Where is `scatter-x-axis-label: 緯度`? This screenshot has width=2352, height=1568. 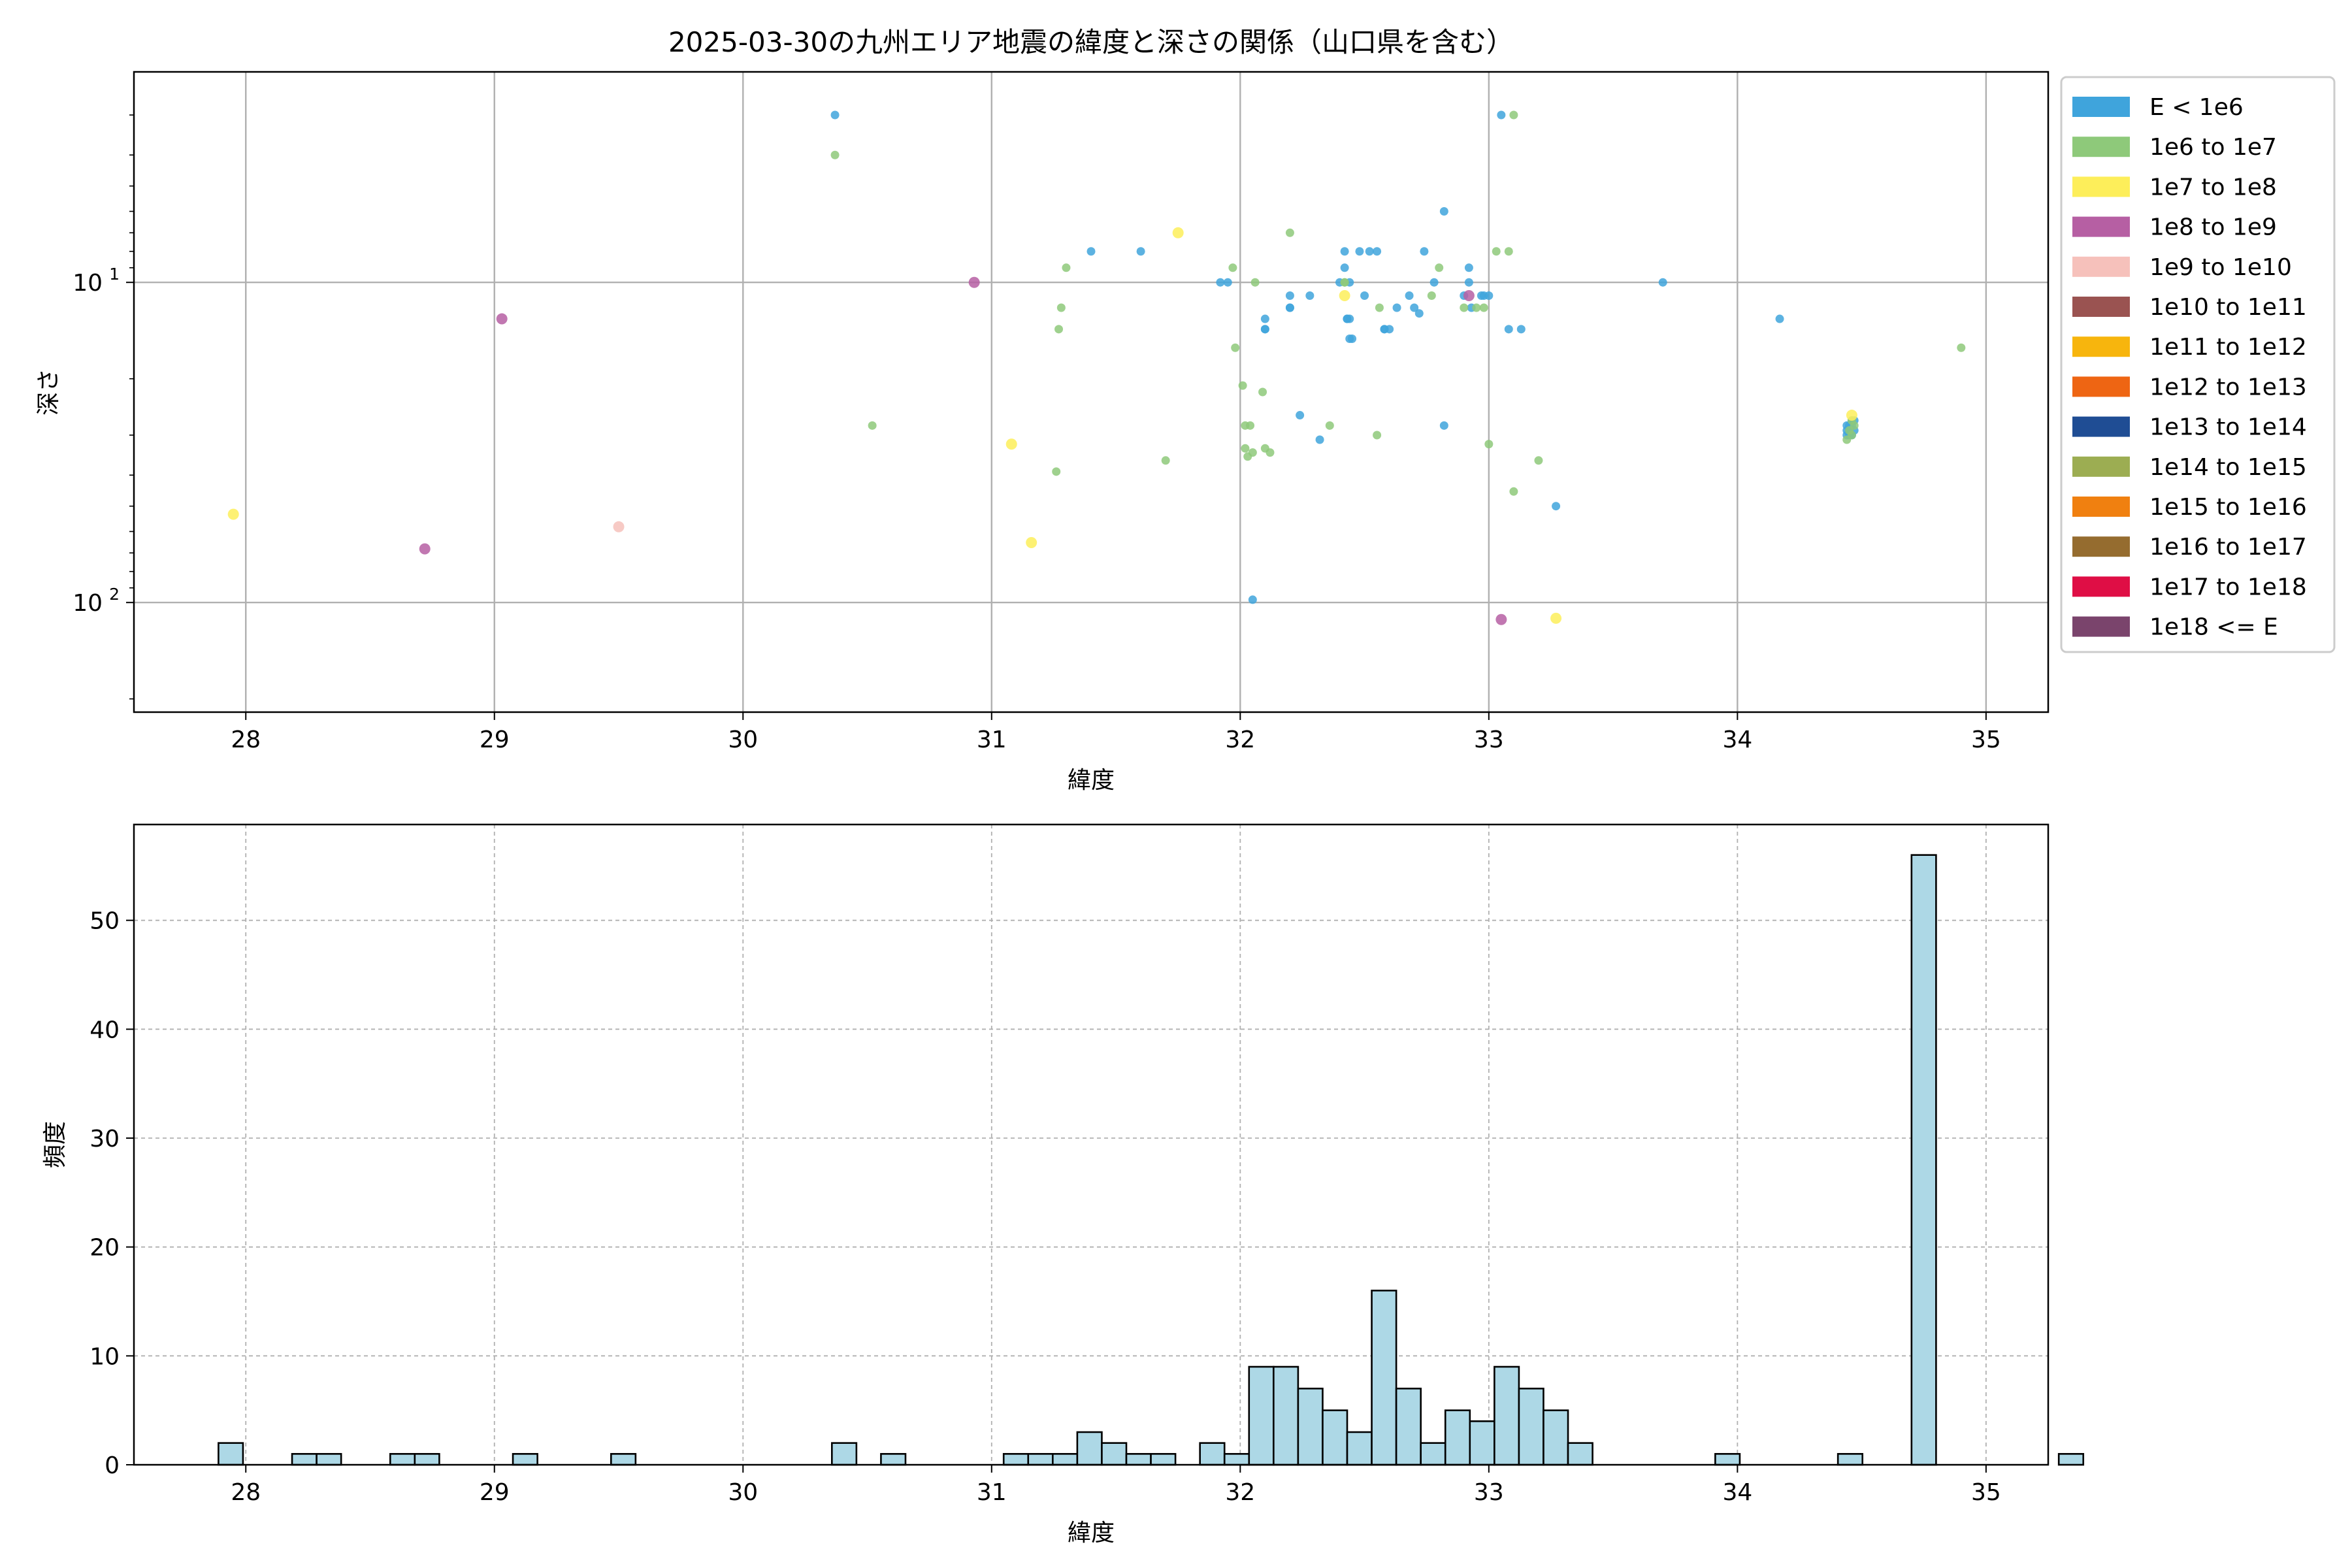 scatter-x-axis-label: 緯度 is located at coordinates (1091, 780).